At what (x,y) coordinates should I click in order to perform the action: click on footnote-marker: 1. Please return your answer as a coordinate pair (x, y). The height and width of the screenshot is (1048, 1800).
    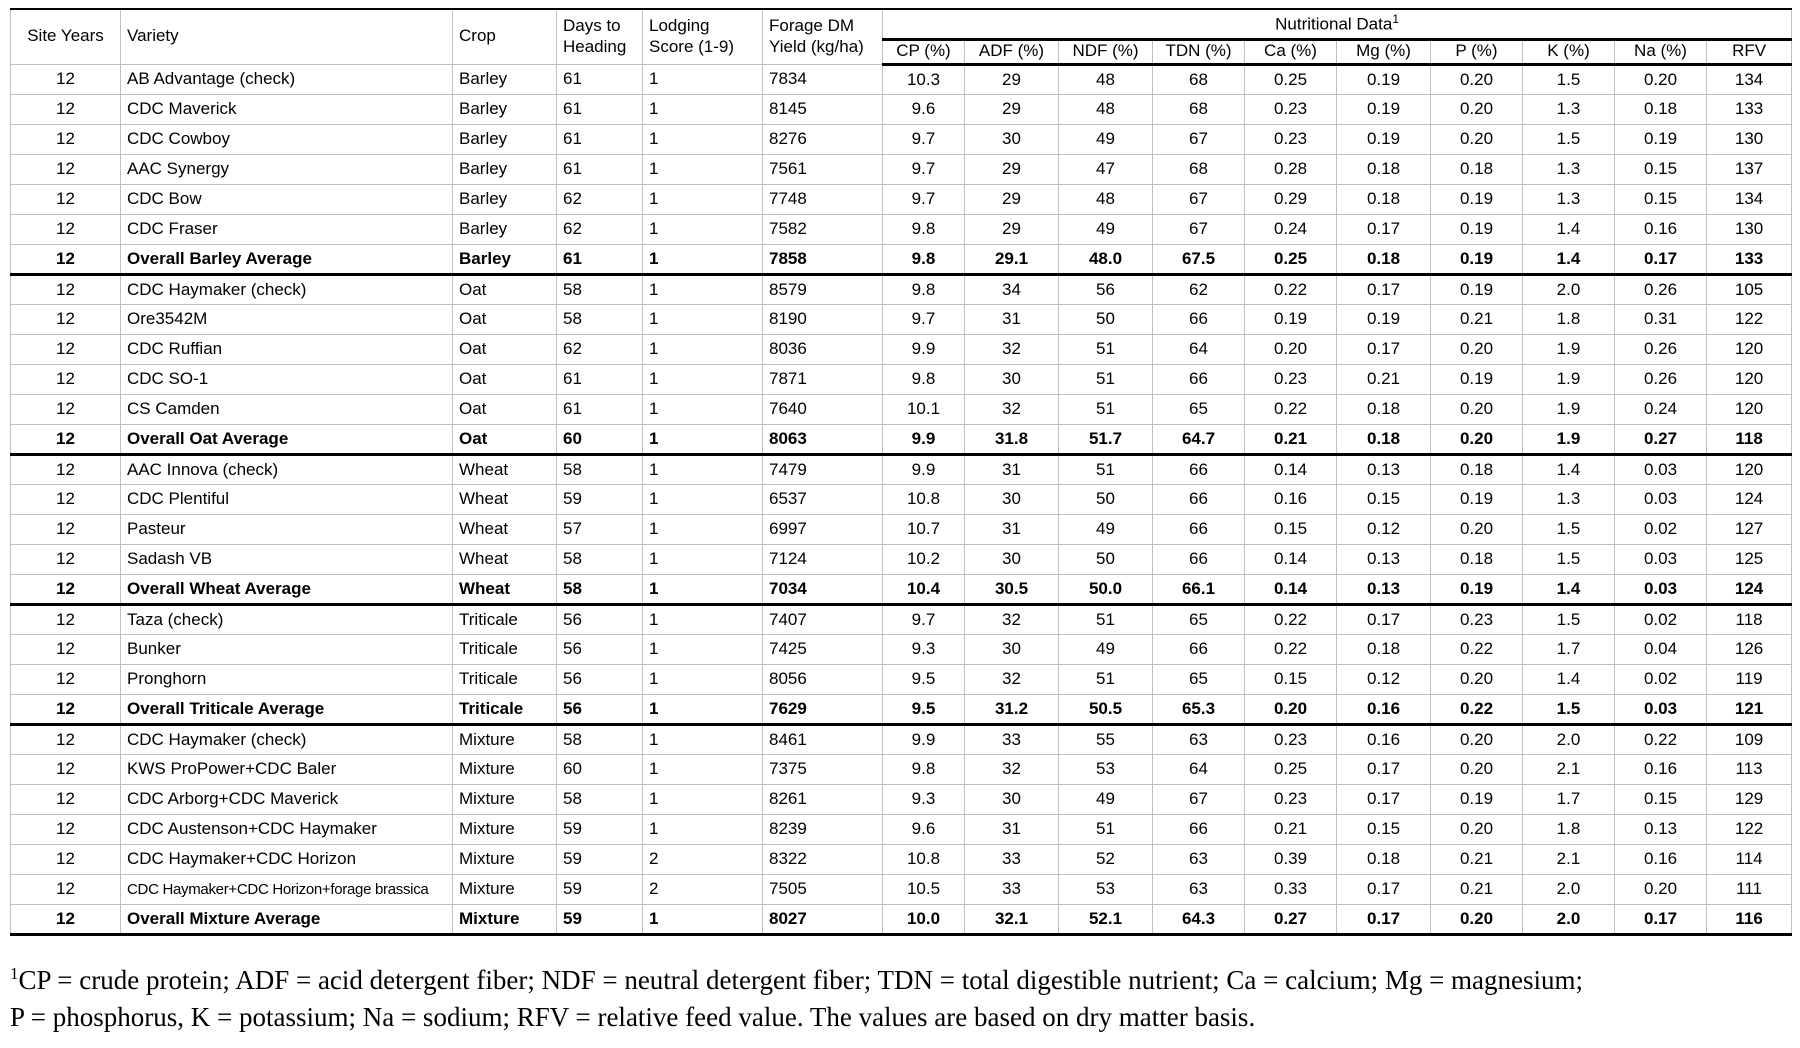
    Looking at the image, I should click on (1395, 19).